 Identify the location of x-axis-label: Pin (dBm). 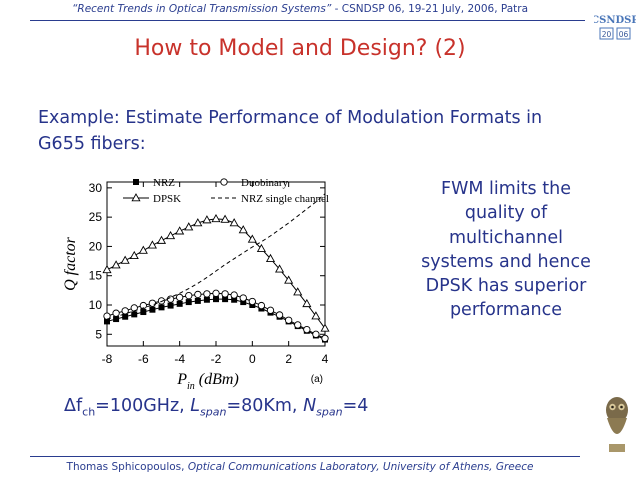
(207, 381).